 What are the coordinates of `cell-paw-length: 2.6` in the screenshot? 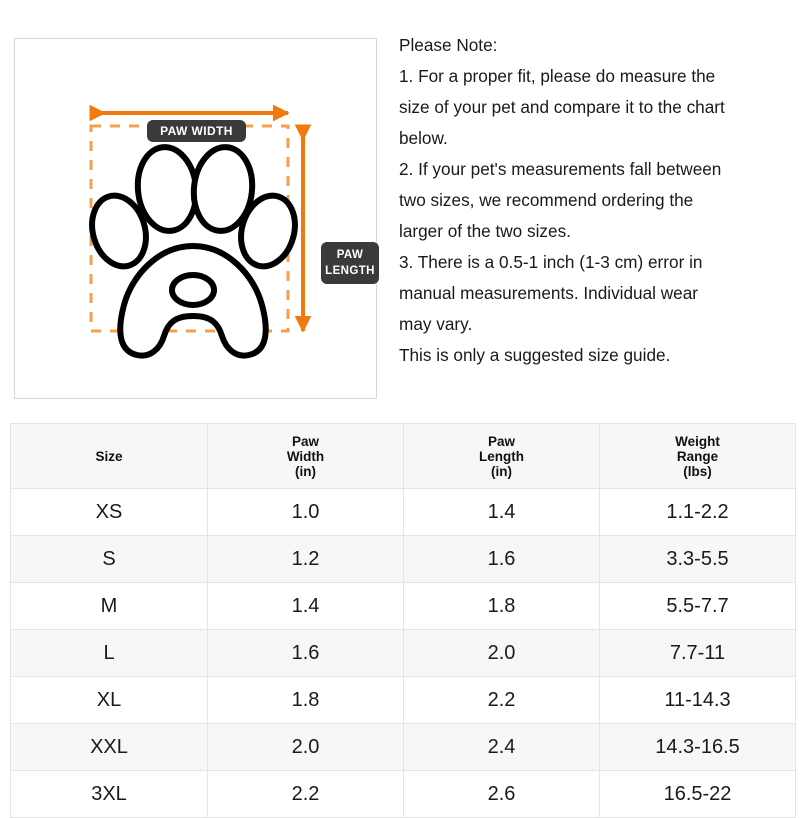 It's located at (501, 794).